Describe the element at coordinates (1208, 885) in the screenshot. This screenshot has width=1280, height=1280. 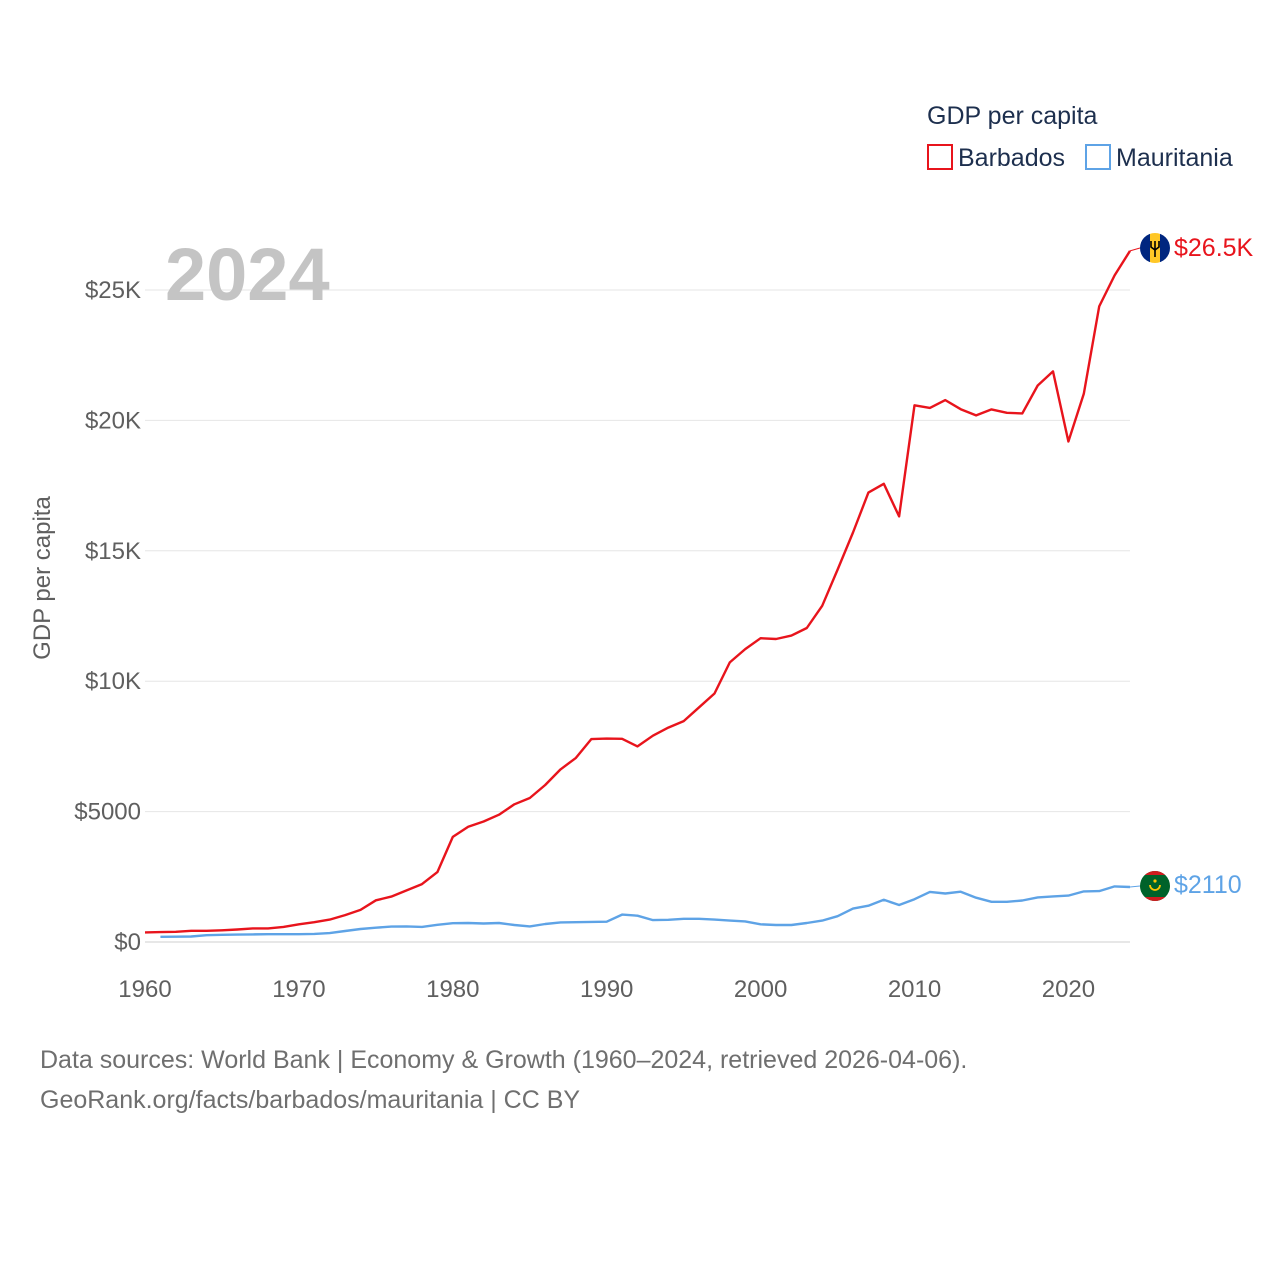
I see `mauritania-end-value: $2110` at that location.